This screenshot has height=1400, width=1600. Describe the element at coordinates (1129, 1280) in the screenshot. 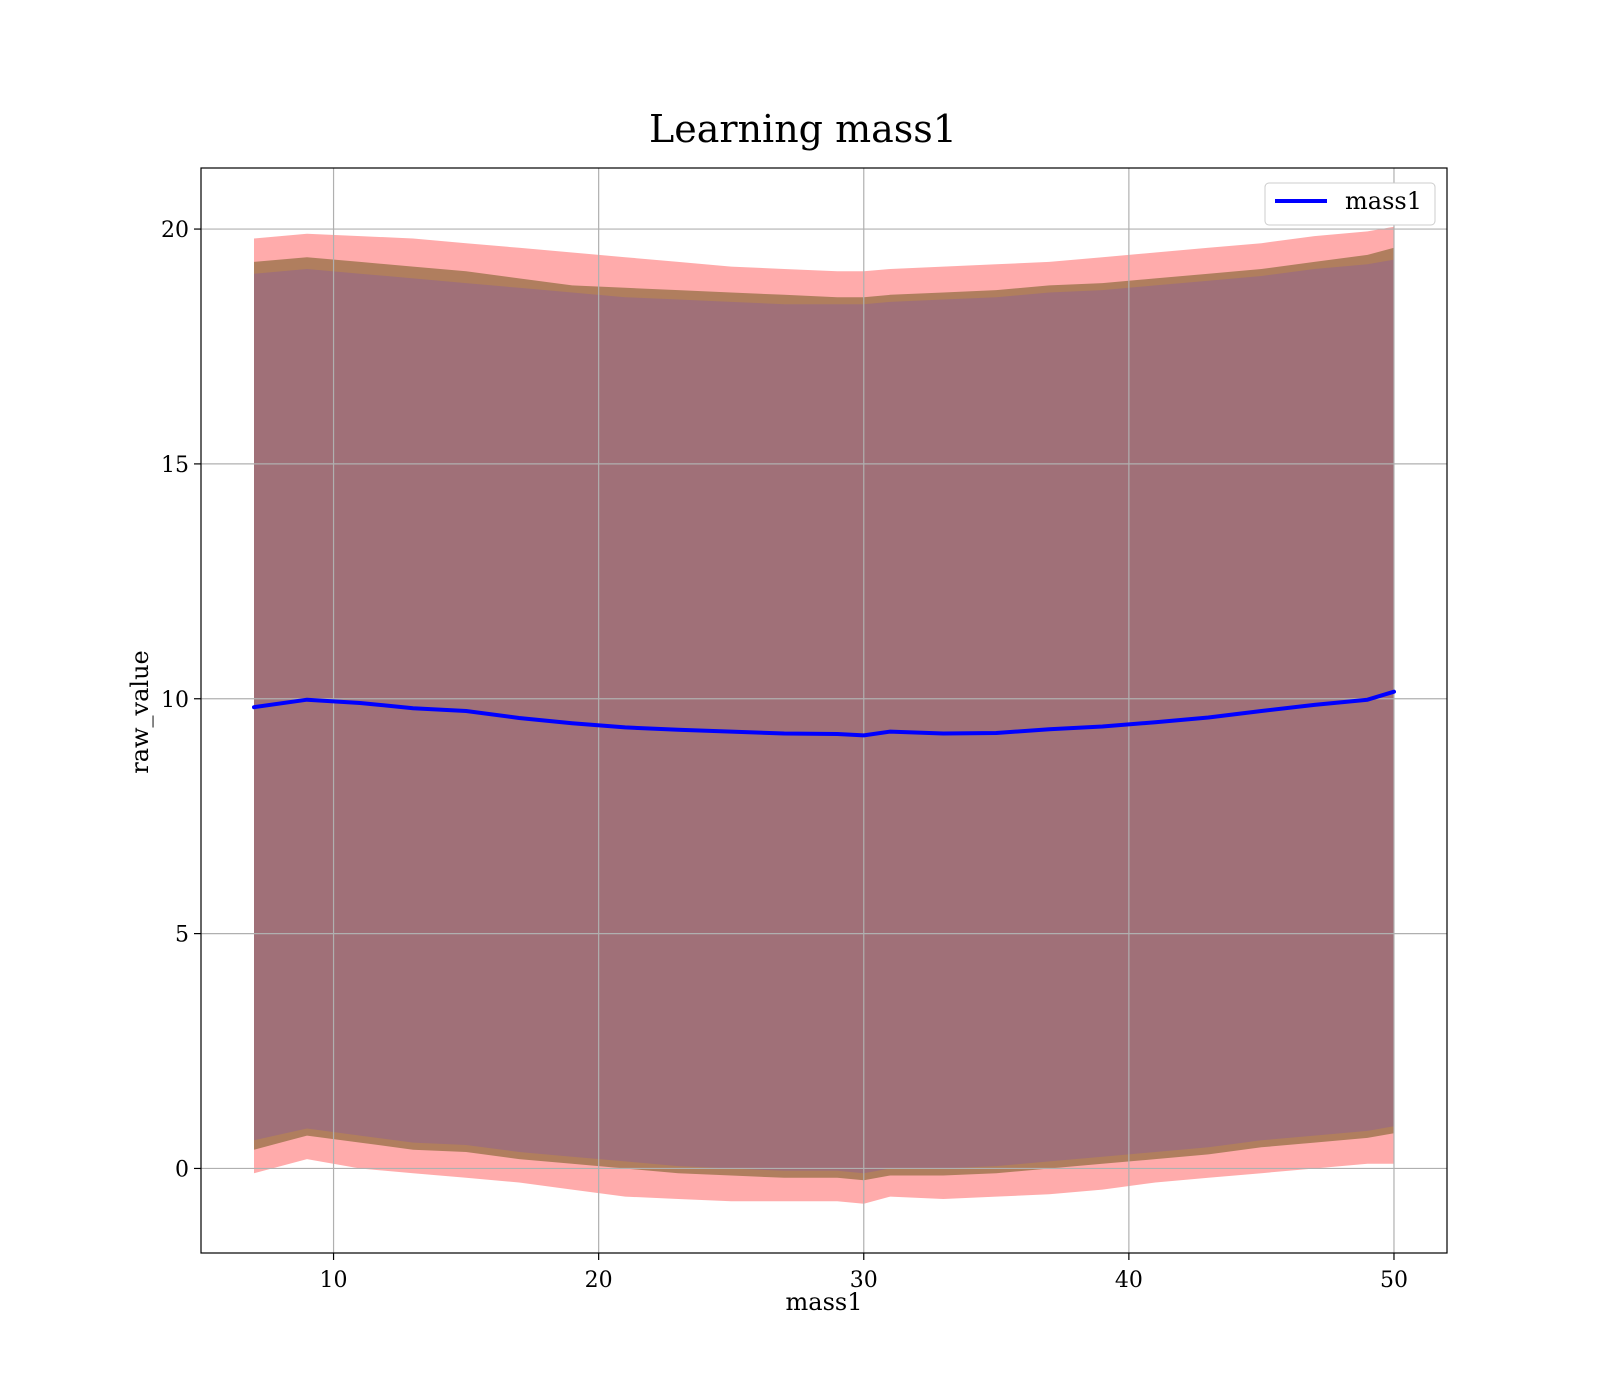

I see `x-tick-label-40: 40` at that location.